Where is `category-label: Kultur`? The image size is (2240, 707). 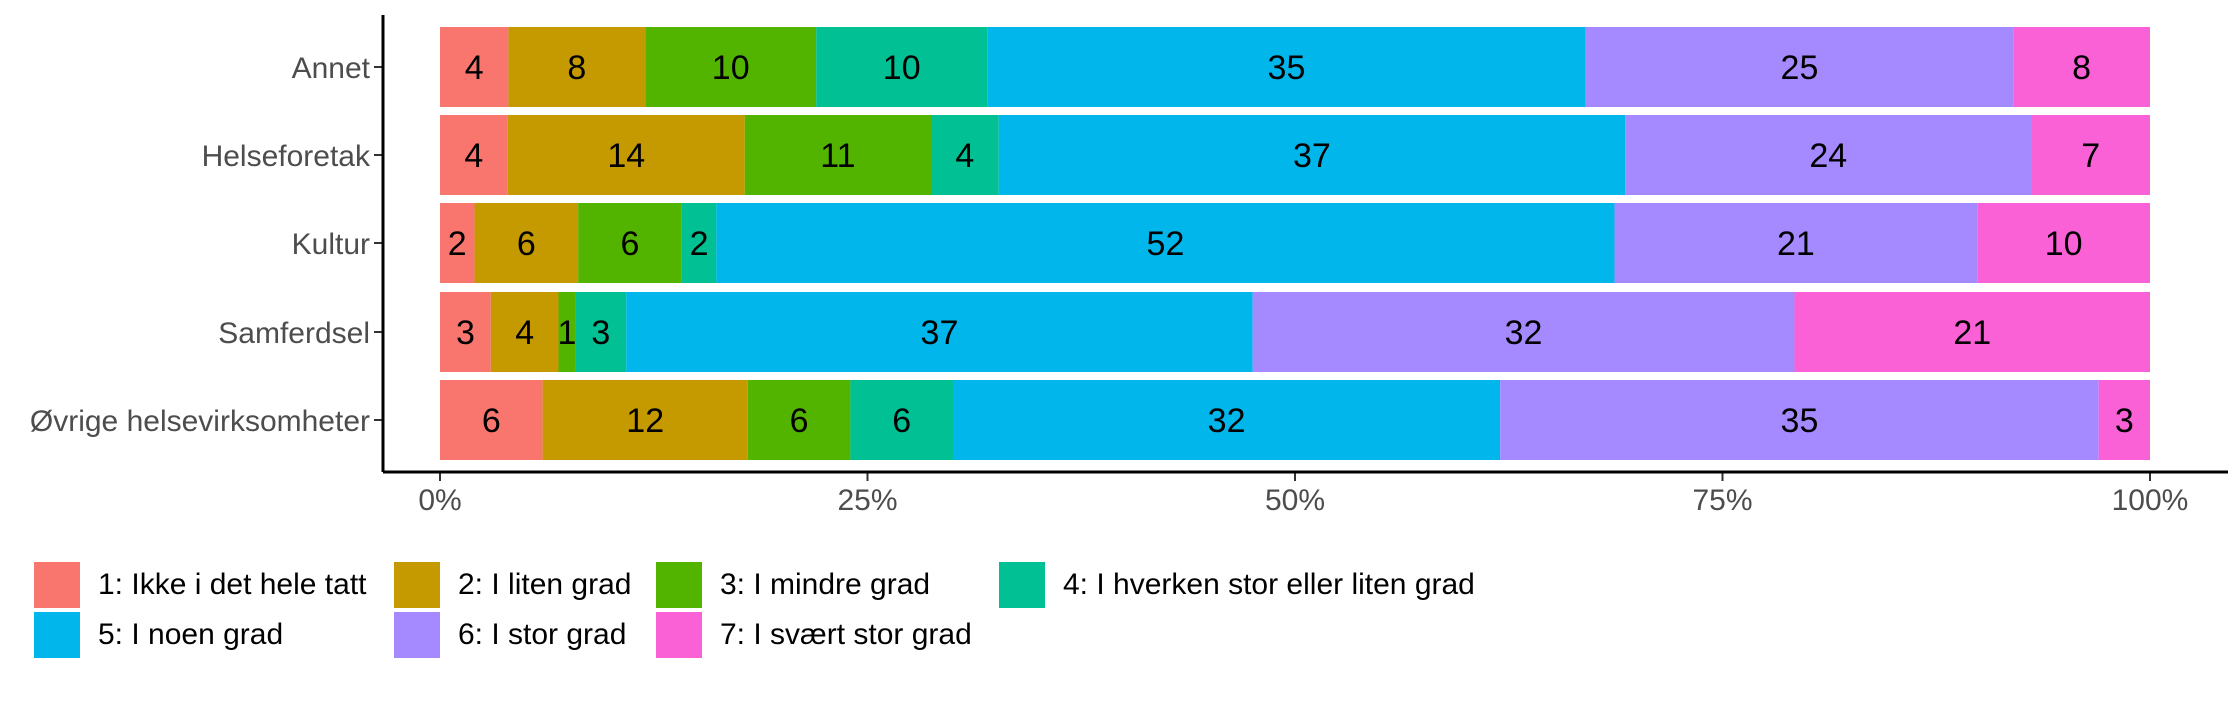 category-label: Kultur is located at coordinates (331, 244).